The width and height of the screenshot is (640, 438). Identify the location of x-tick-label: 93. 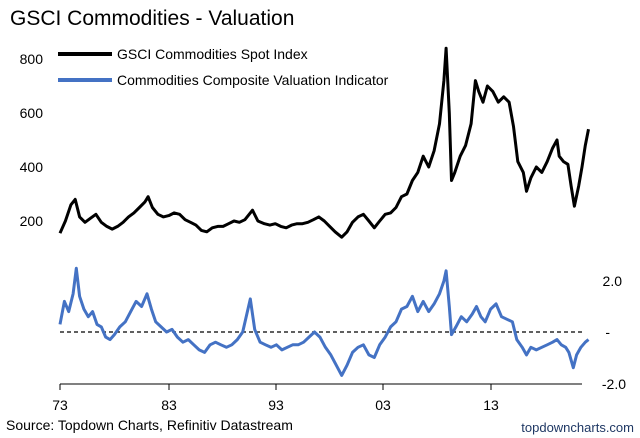
(276, 405).